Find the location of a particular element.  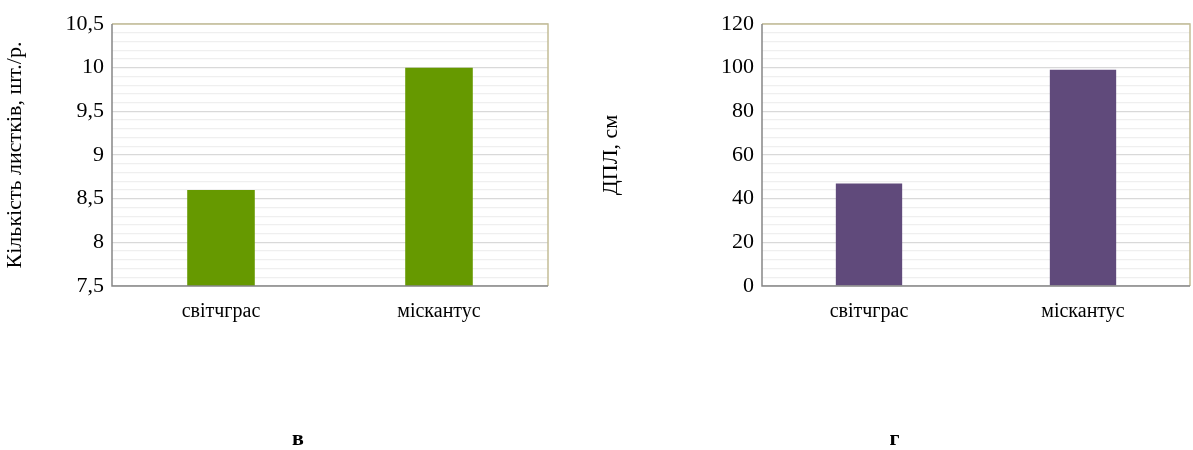

y-tick-label: 100 is located at coordinates (737, 66).